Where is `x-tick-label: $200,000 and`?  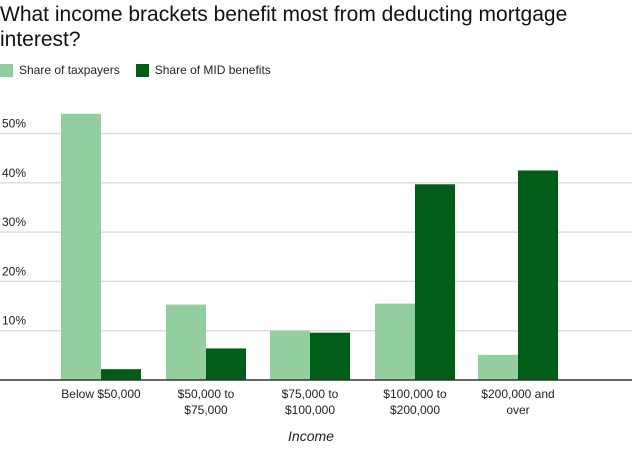 x-tick-label: $200,000 and is located at coordinates (517, 394).